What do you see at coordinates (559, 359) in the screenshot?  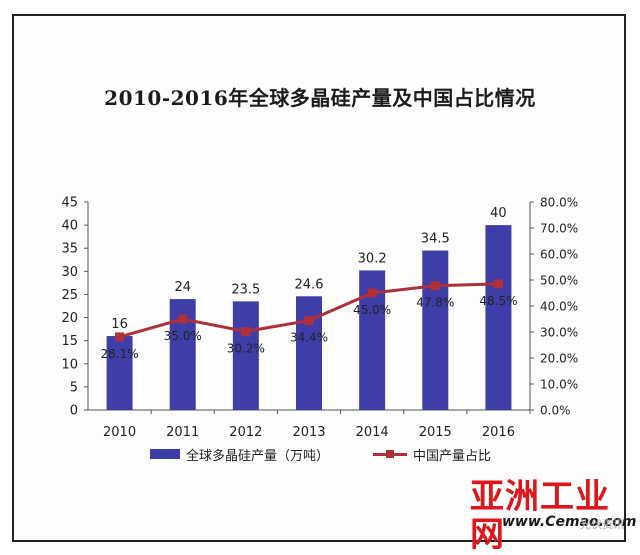 I see `y-right-tick-label: 20.0%` at bounding box center [559, 359].